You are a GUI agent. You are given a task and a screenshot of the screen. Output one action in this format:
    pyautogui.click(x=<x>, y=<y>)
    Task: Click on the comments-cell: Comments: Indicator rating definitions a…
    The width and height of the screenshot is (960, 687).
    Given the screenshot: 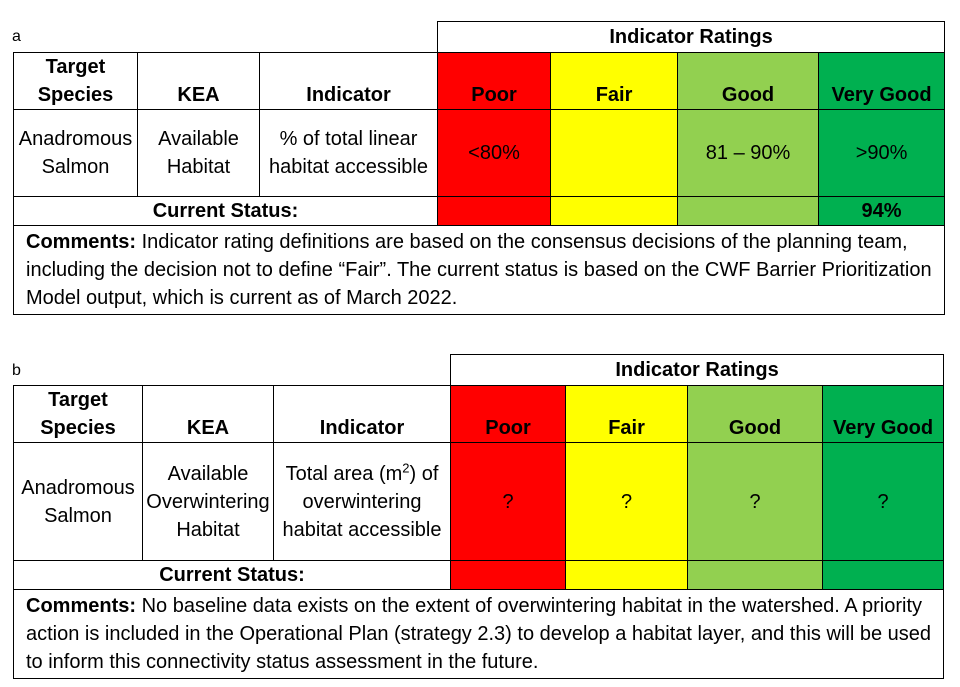 What is the action you would take?
    pyautogui.click(x=479, y=270)
    